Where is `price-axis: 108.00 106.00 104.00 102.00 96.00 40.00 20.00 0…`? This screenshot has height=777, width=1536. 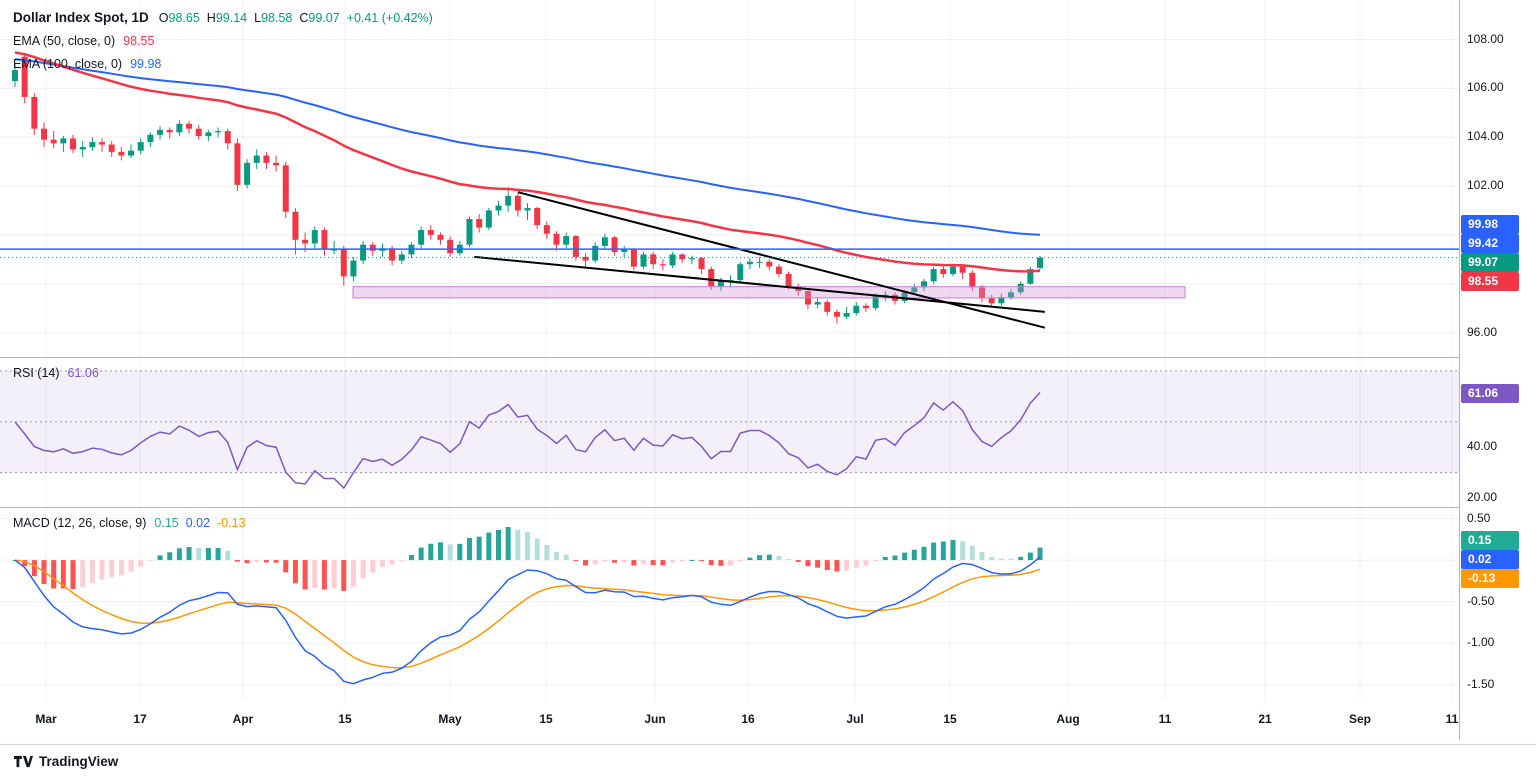 price-axis: 108.00 106.00 104.00 102.00 96.00 40.00 20.00 0… is located at coordinates (1497, 370).